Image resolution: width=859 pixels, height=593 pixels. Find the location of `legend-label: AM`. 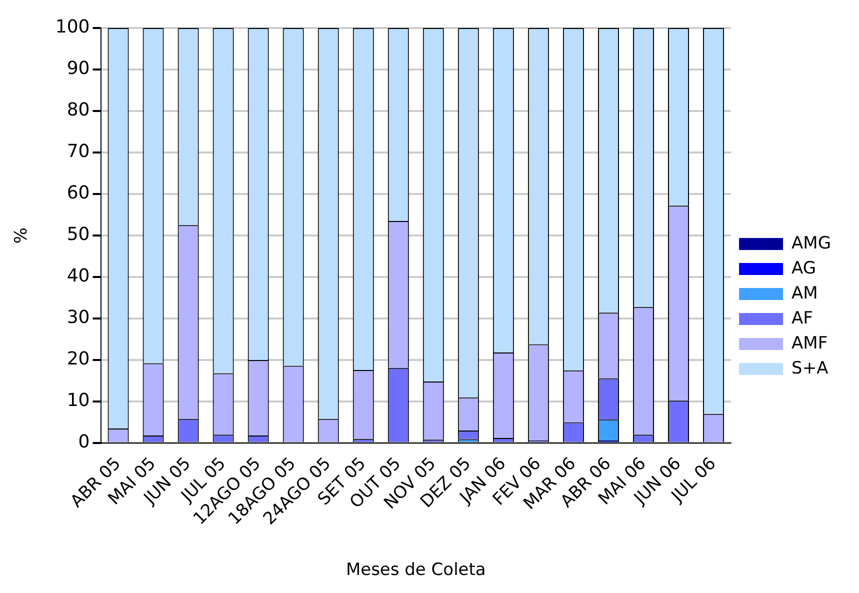

legend-label: AM is located at coordinates (805, 293).